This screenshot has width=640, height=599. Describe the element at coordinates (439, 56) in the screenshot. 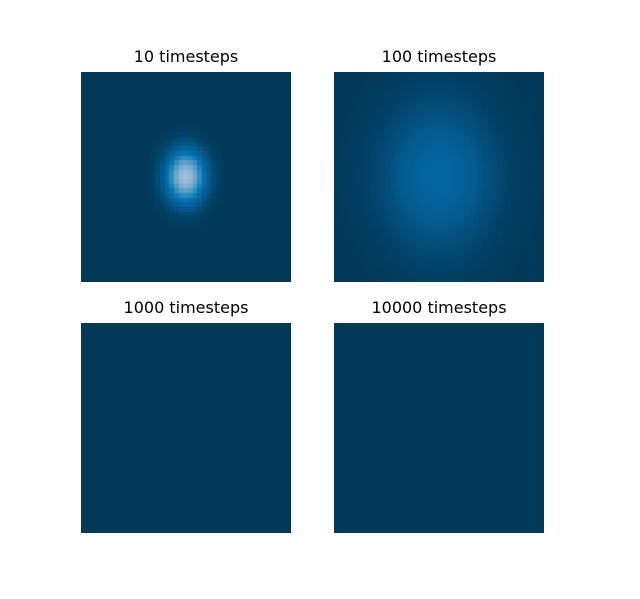

I see `panel-title-100: 100 timesteps` at that location.